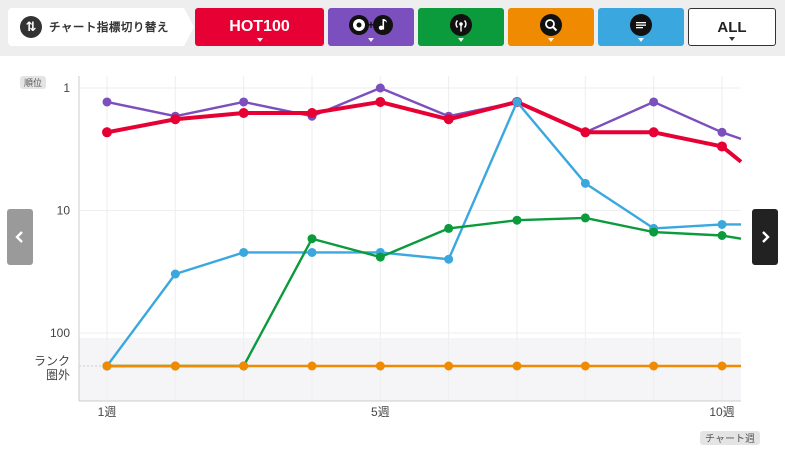  I want to click on switch-arrows-icon: ⇅, so click(31, 27).